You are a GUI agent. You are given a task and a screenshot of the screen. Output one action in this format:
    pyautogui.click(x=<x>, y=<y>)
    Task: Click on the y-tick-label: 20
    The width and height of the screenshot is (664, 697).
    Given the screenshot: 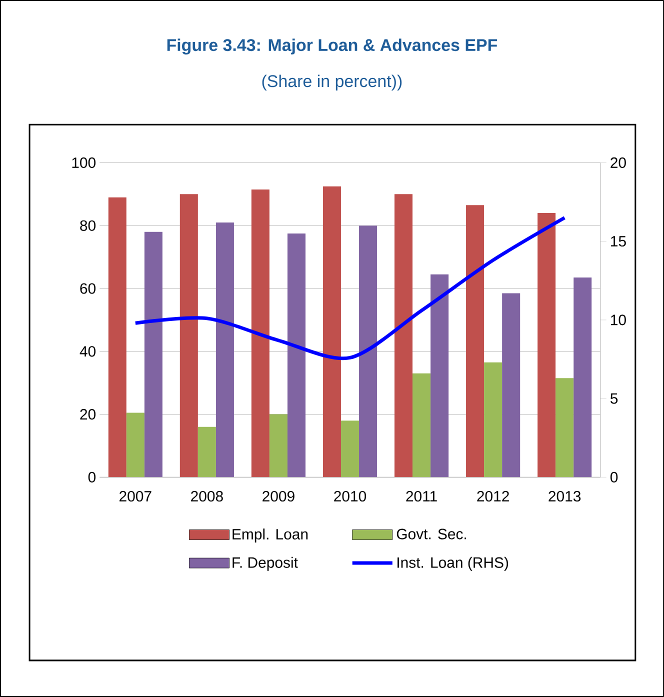 What is the action you would take?
    pyautogui.click(x=88, y=414)
    